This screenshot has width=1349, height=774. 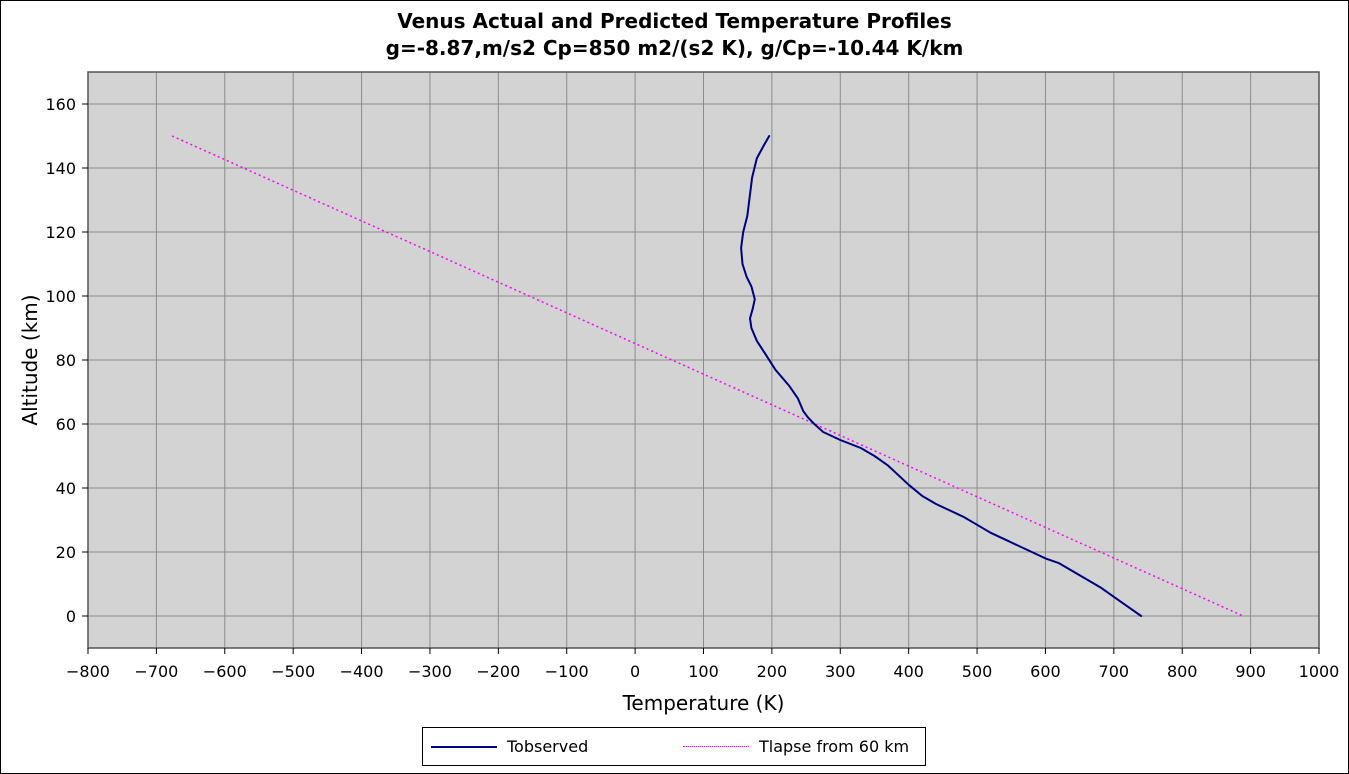 I want to click on x-axis-title: Temperature (K), so click(x=703, y=703).